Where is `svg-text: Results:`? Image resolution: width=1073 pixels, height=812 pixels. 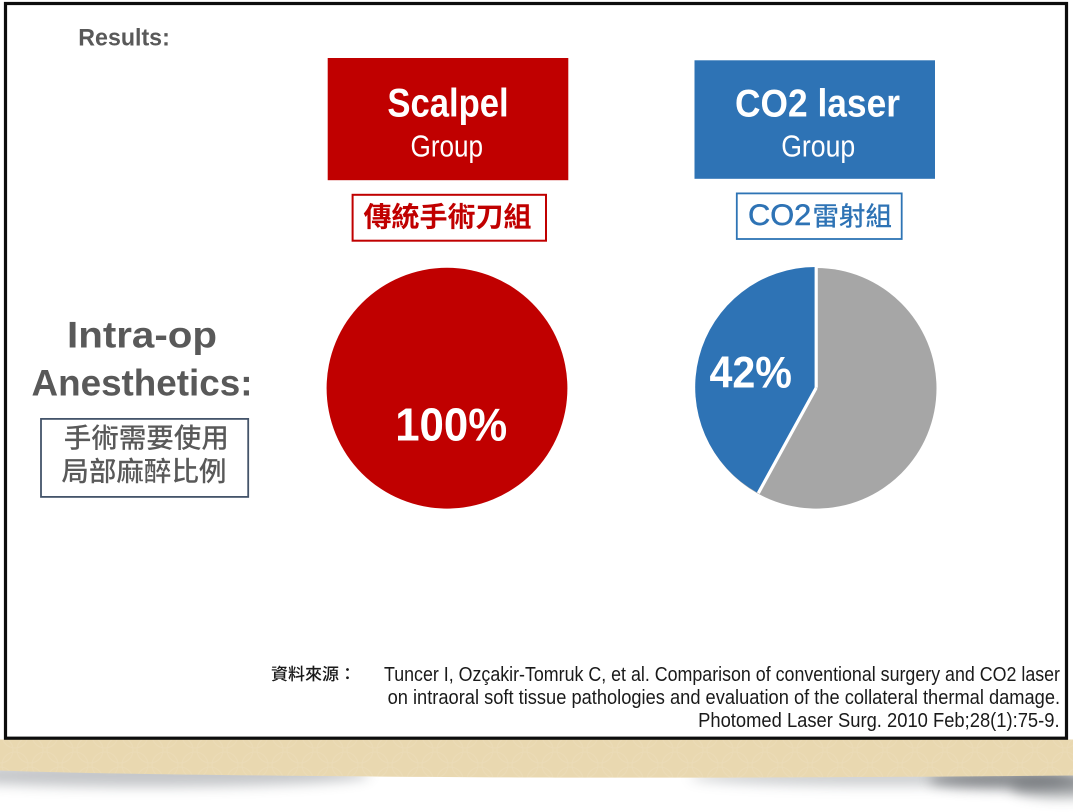 svg-text: Results: is located at coordinates (124, 37).